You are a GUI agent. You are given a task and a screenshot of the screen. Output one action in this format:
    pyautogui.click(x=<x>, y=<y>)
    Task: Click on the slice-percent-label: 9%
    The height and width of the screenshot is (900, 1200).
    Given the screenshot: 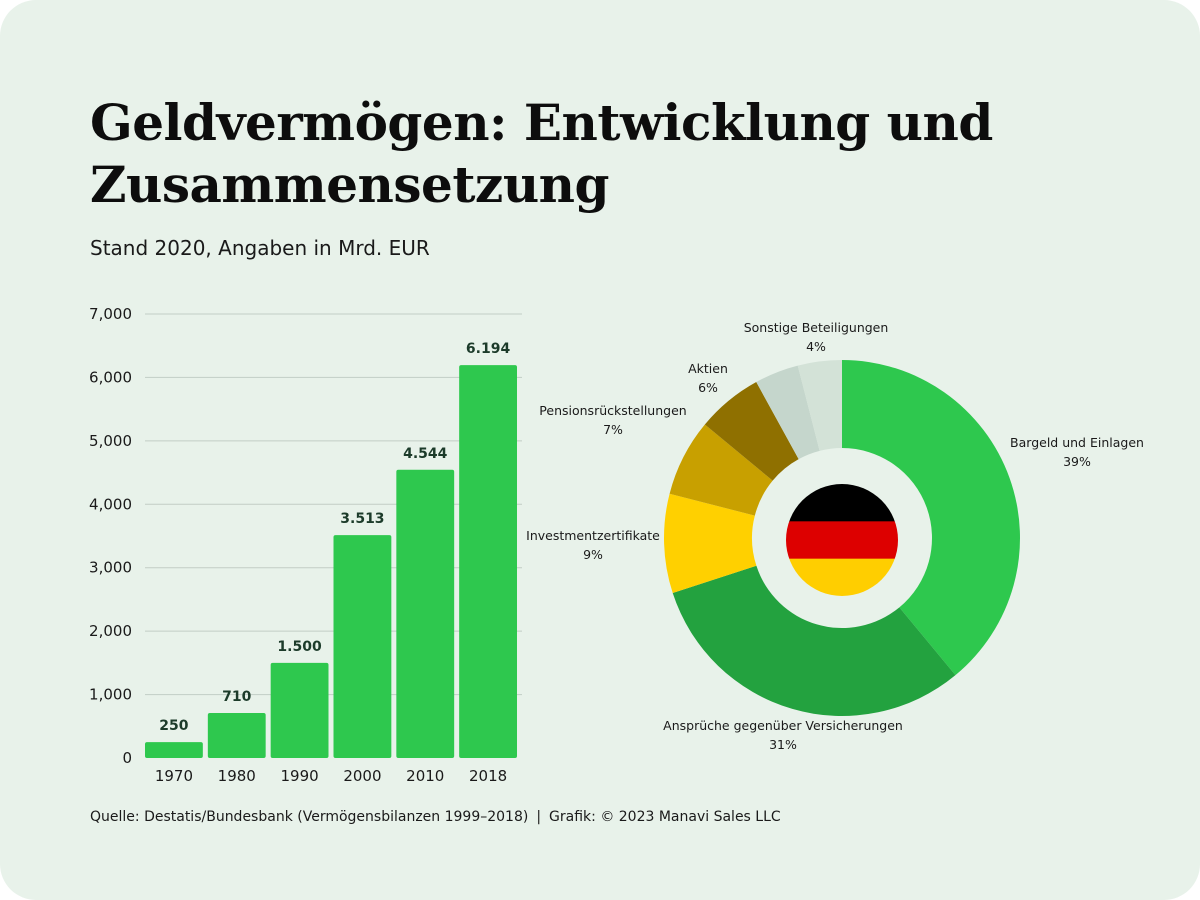 What is the action you would take?
    pyautogui.click(x=593, y=554)
    